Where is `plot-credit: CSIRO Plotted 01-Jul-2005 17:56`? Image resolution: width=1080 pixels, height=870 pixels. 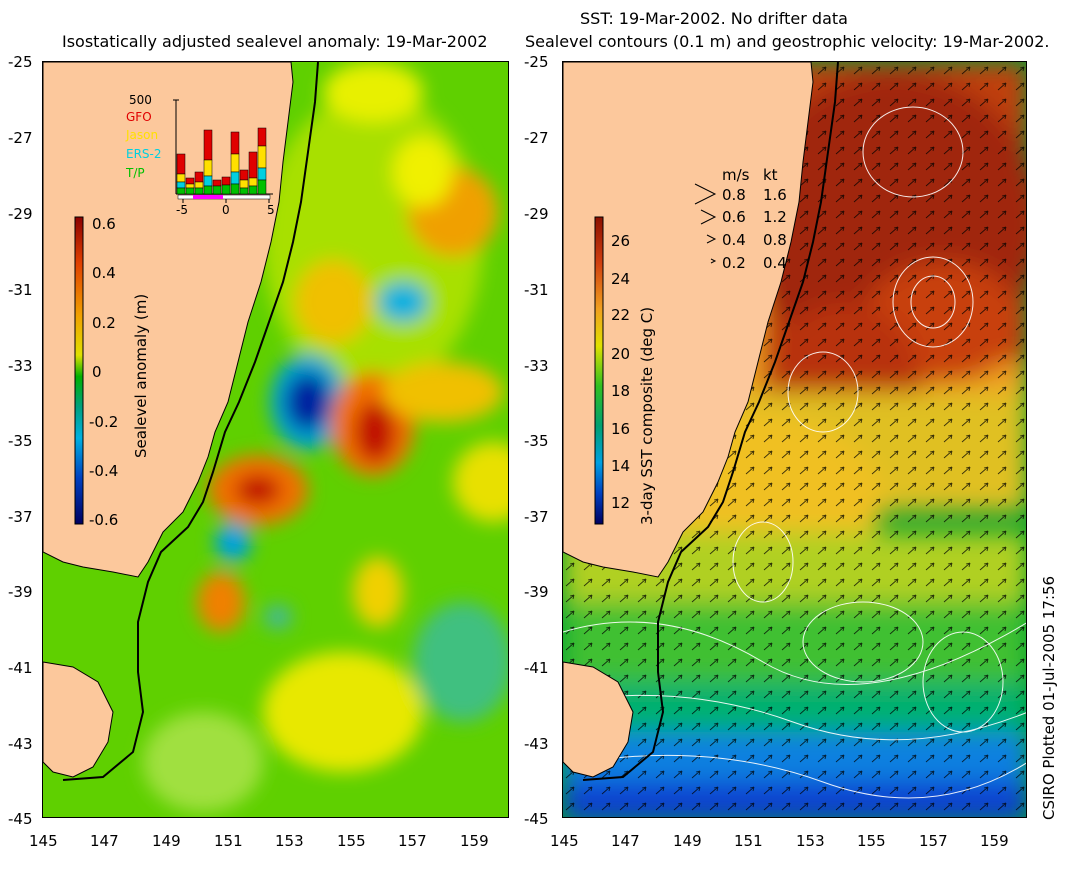
plot-credit: CSIRO Plotted 01-Jul-2005 17:56 is located at coordinates (1049, 697).